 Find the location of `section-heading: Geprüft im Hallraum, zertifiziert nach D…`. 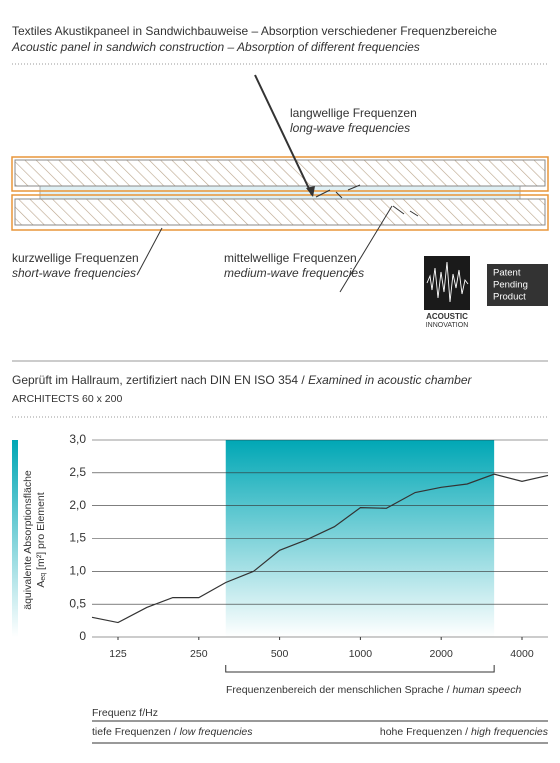

section-heading: Geprüft im Hallraum, zertifiziert nach D… is located at coordinates (242, 380).